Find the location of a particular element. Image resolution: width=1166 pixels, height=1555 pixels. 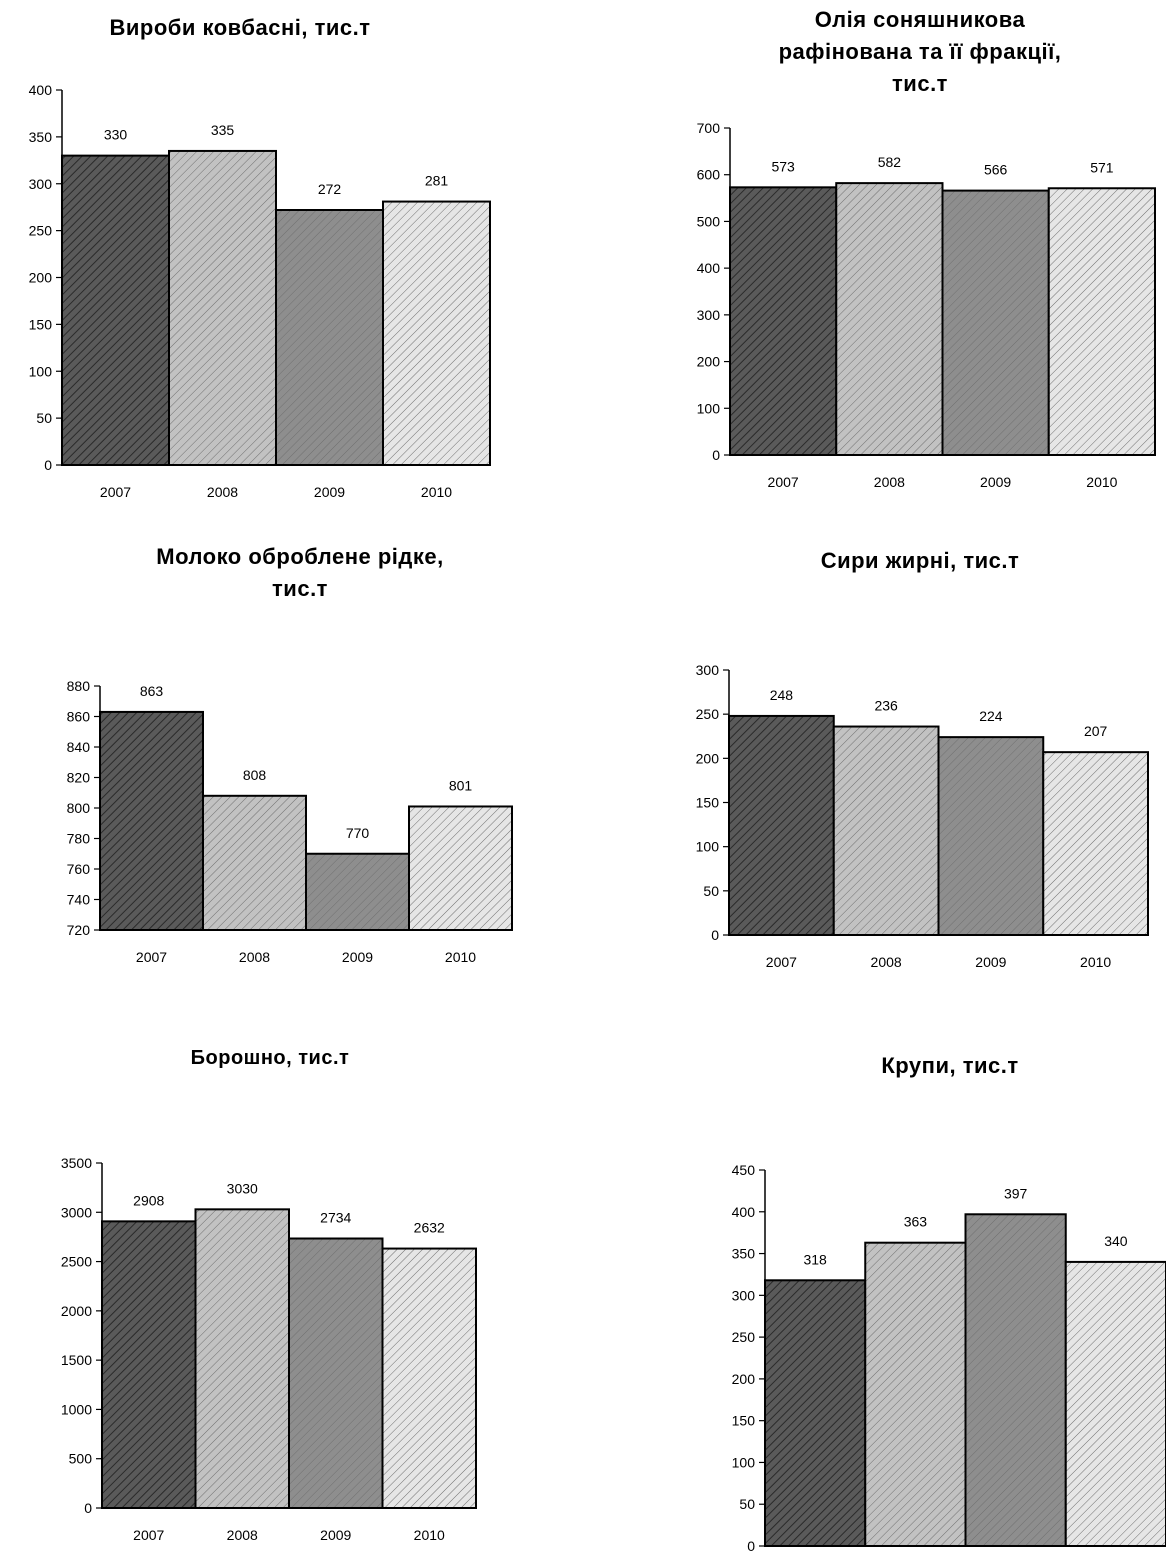

data-label: 770 is located at coordinates (358, 833).